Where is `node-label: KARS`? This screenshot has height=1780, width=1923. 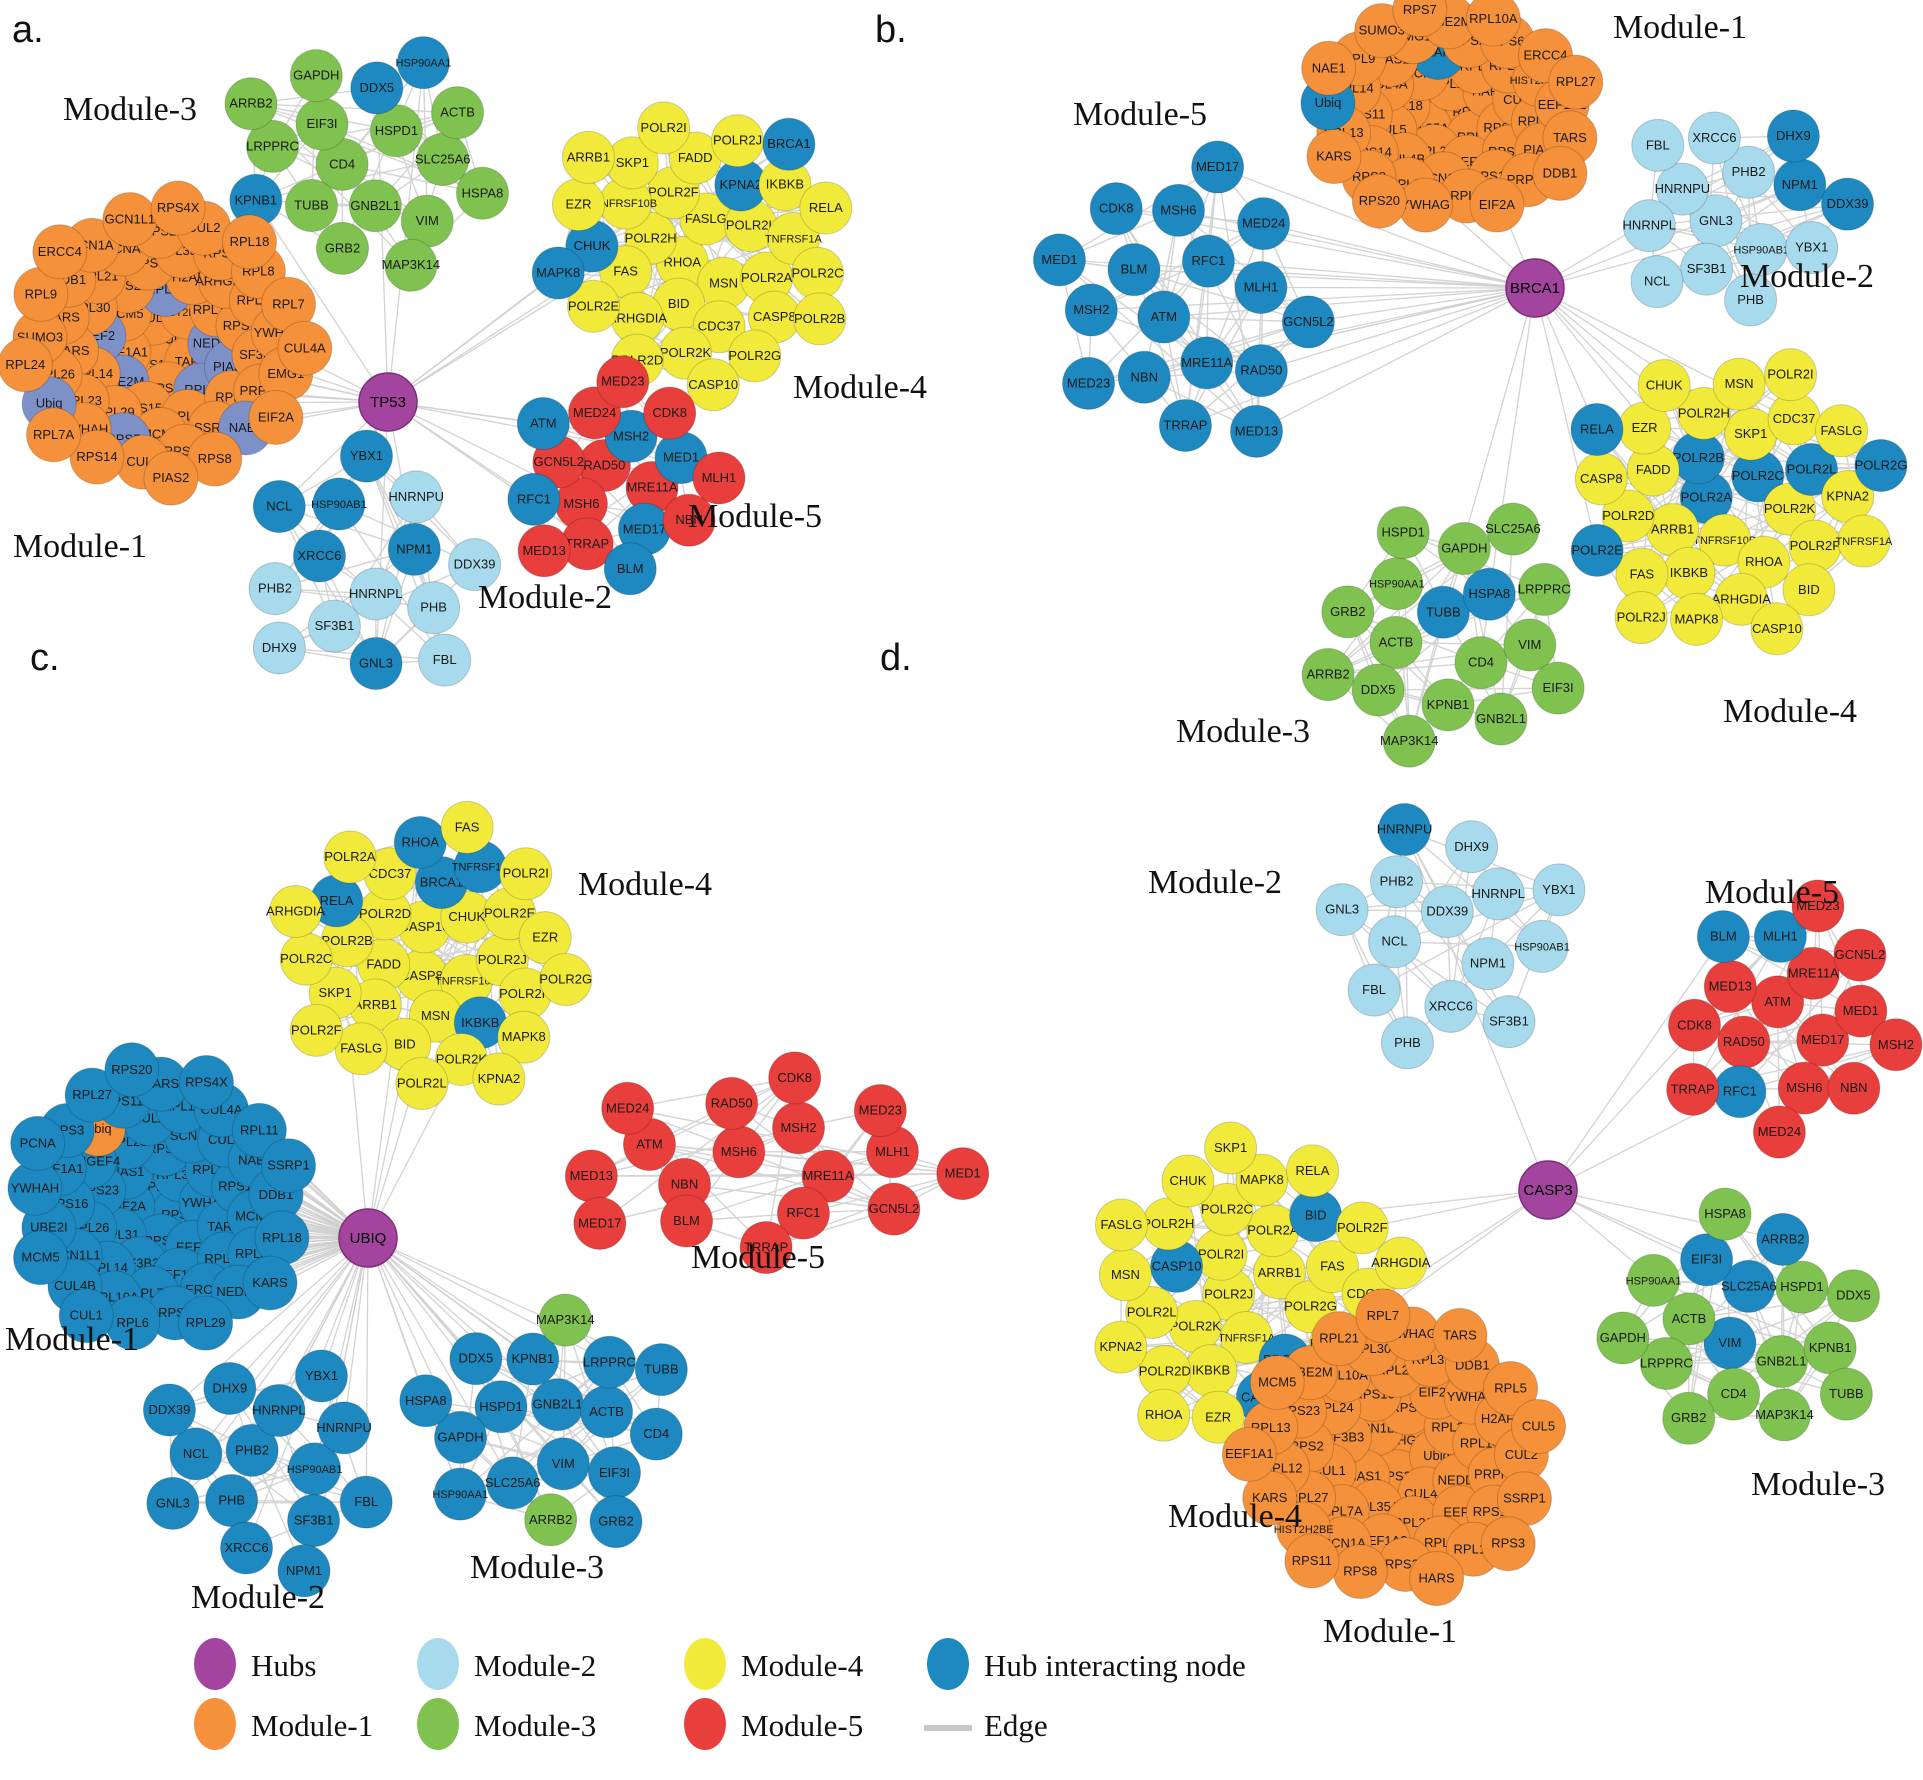 node-label: KARS is located at coordinates (270, 1282).